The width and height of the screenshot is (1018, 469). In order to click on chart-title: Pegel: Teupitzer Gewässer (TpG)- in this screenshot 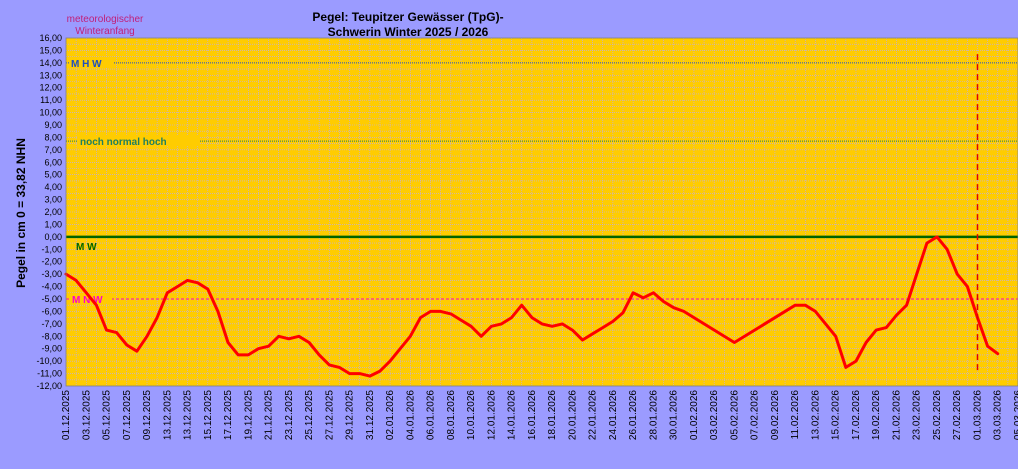, I will do `click(407, 17)`.